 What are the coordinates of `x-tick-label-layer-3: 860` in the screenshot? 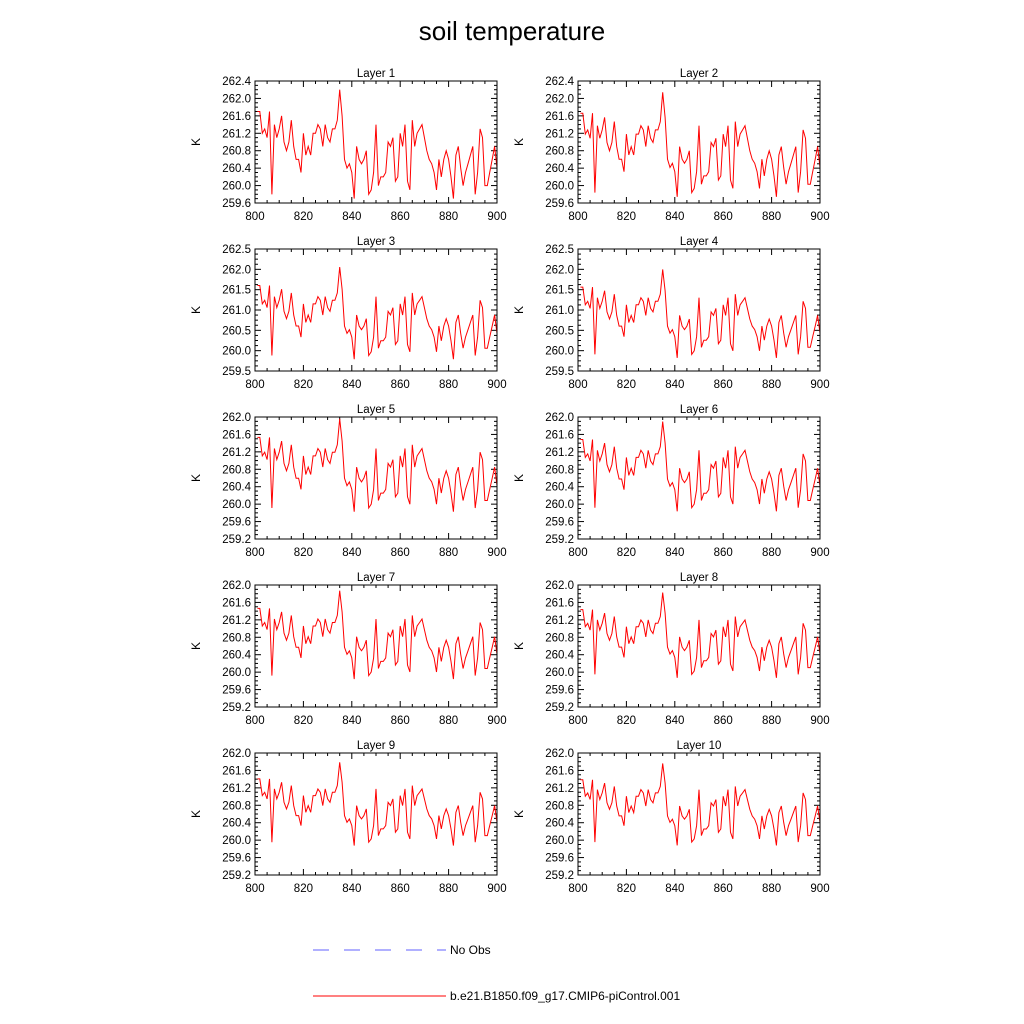 It's located at (400, 385).